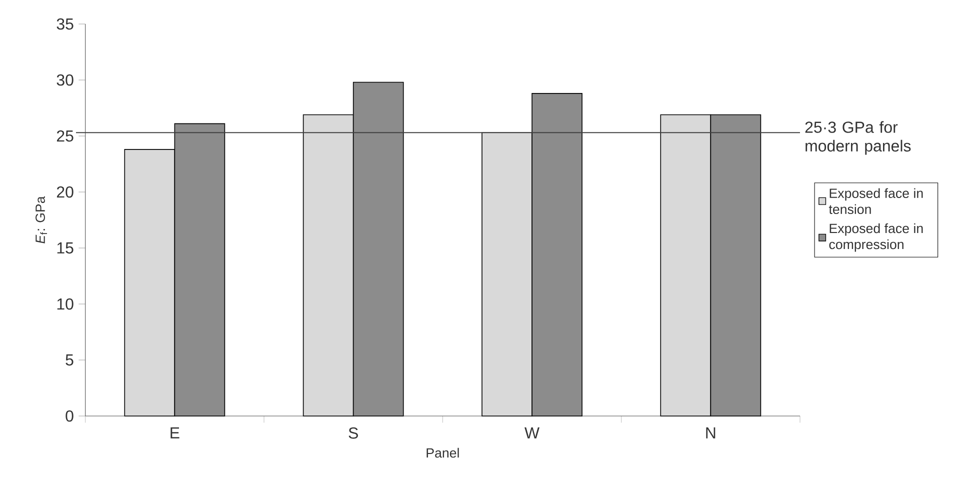 This screenshot has height=480, width=980. What do you see at coordinates (858, 138) in the screenshot?
I see `ref-line-label: 25·3 GPa for modern panels` at bounding box center [858, 138].